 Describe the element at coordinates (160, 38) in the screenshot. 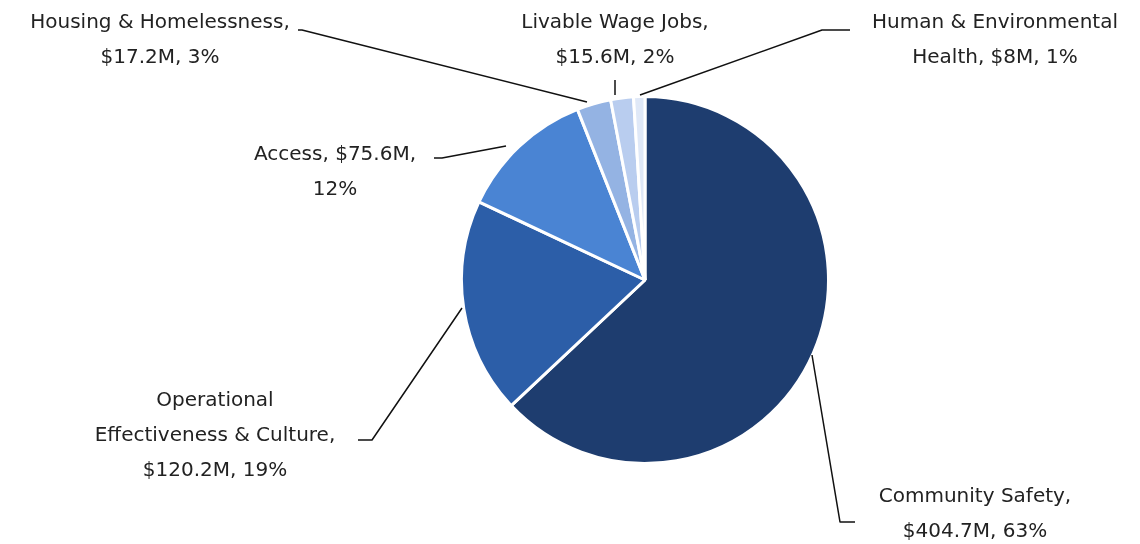

I see `slice-label: Housing & Homelessness, $17.2M, 3%` at that location.